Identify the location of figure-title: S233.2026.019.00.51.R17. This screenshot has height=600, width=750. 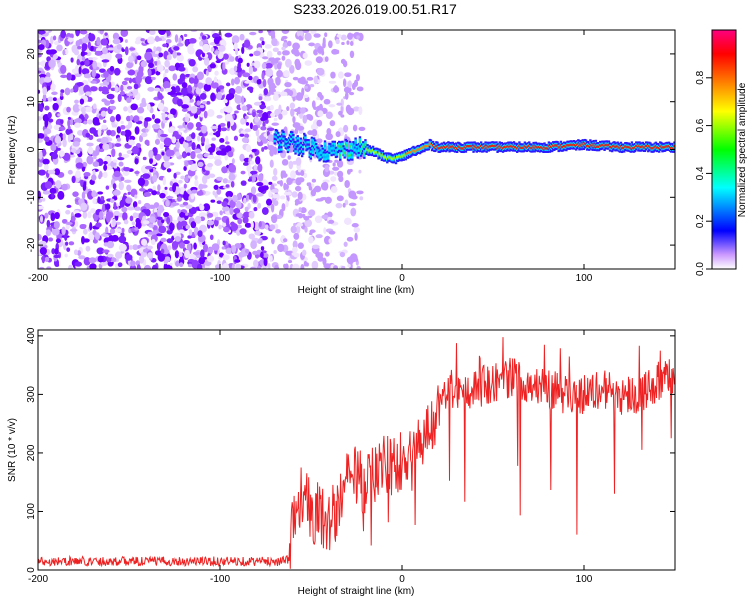
(375, 9).